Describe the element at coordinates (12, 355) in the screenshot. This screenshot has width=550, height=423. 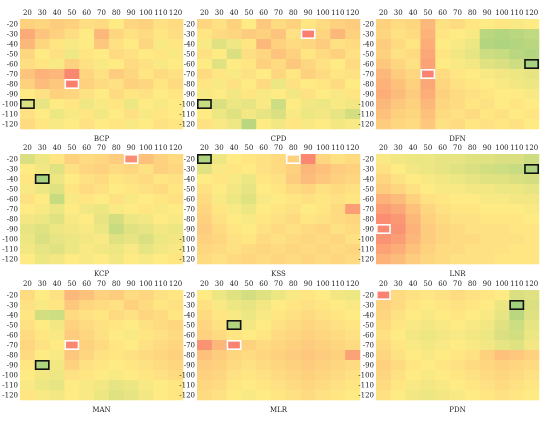
I see `y-tick-label: -80` at that location.